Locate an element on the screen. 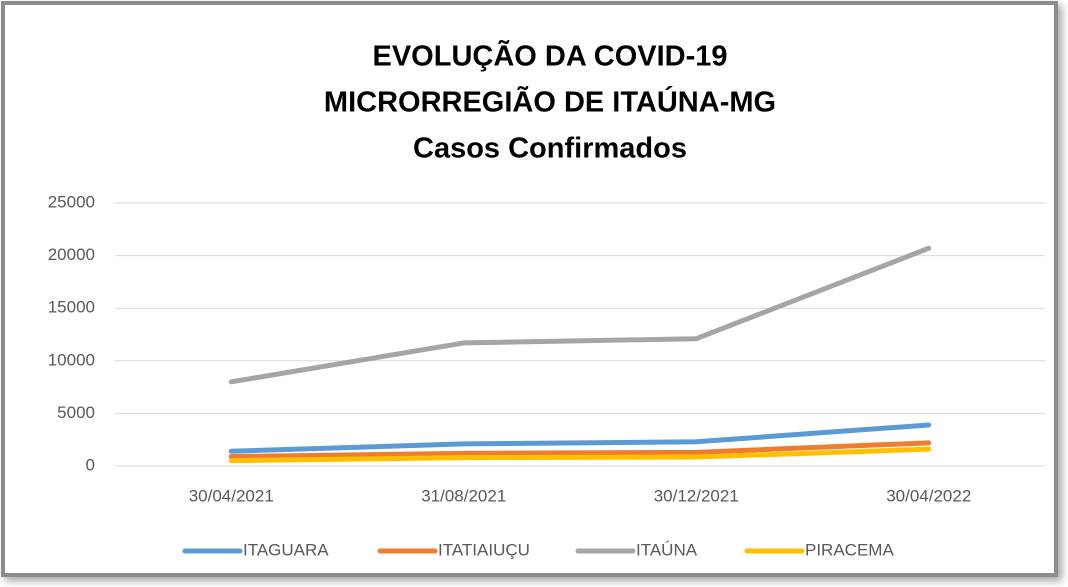  legend-label: ITAGUARA is located at coordinates (286, 549).